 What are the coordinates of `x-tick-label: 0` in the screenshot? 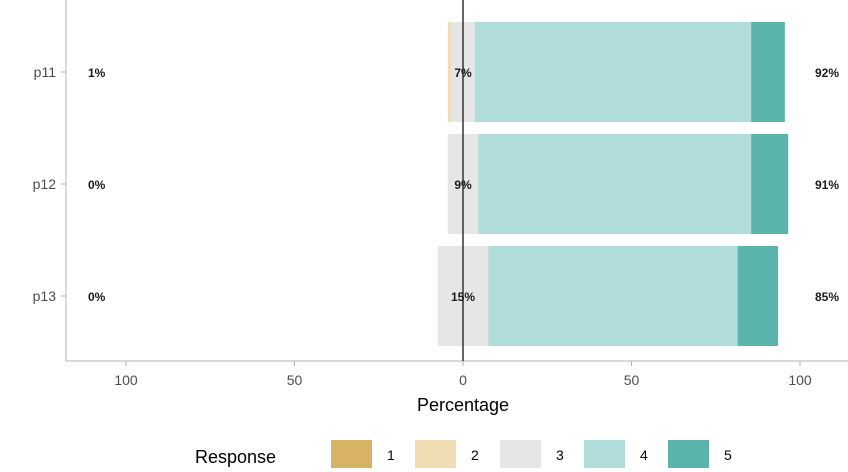 It's located at (463, 380).